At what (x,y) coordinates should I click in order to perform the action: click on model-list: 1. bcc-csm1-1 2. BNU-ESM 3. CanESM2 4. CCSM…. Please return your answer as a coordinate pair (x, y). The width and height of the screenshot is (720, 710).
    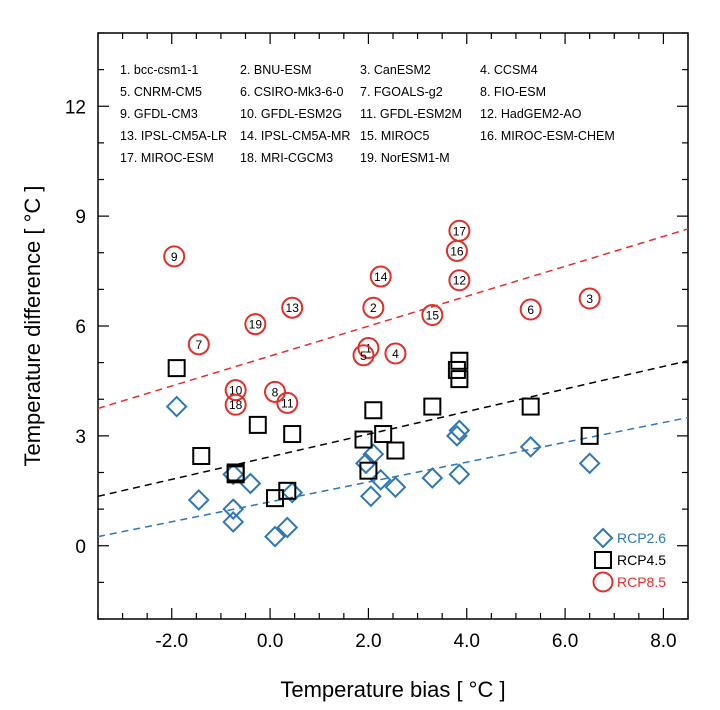
    Looking at the image, I should click on (367, 114).